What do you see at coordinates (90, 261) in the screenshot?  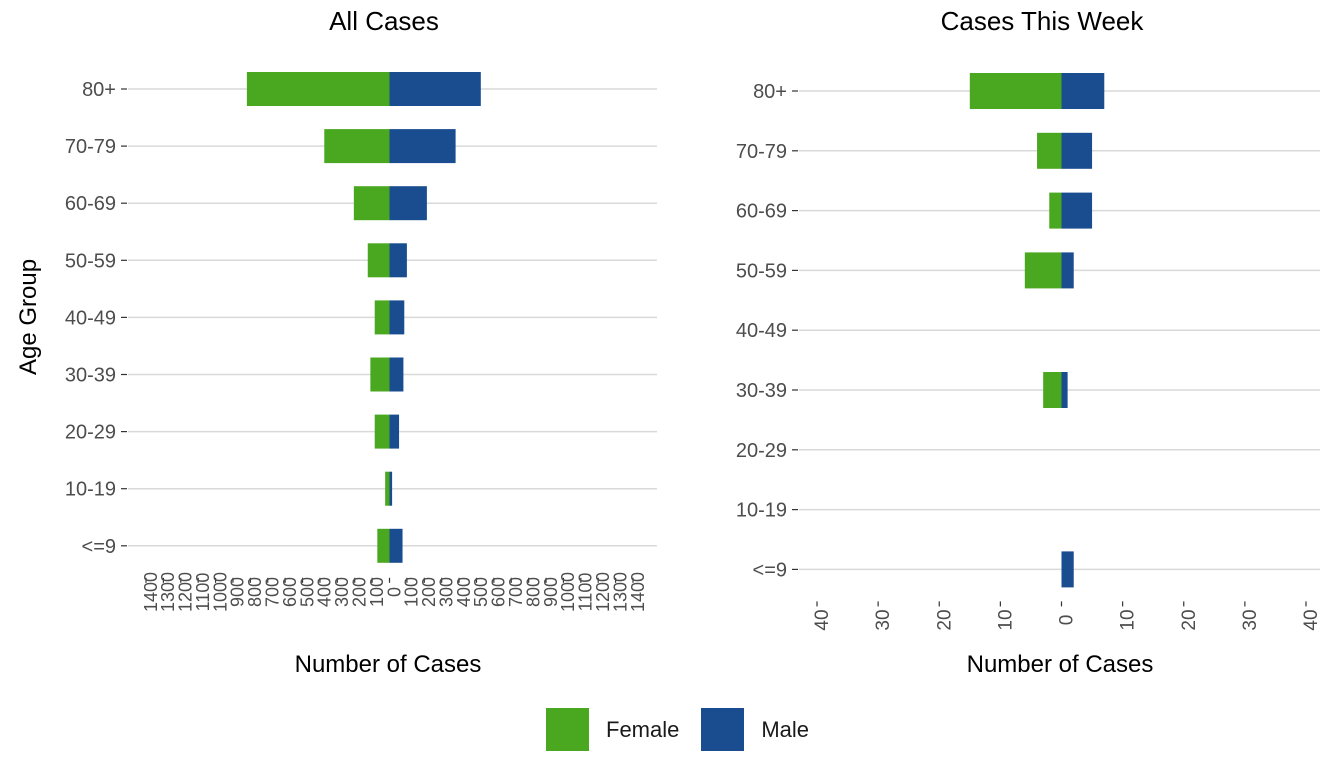 I see `panel-all-category-label: 50-59` at bounding box center [90, 261].